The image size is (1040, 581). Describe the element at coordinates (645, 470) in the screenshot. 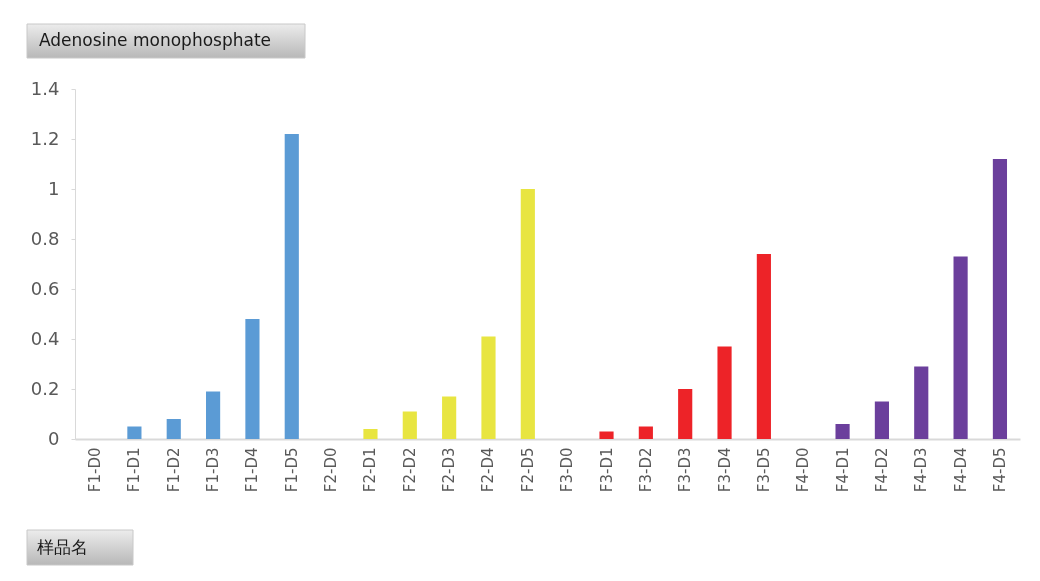

I see `x-tick-label: F3-D2` at that location.